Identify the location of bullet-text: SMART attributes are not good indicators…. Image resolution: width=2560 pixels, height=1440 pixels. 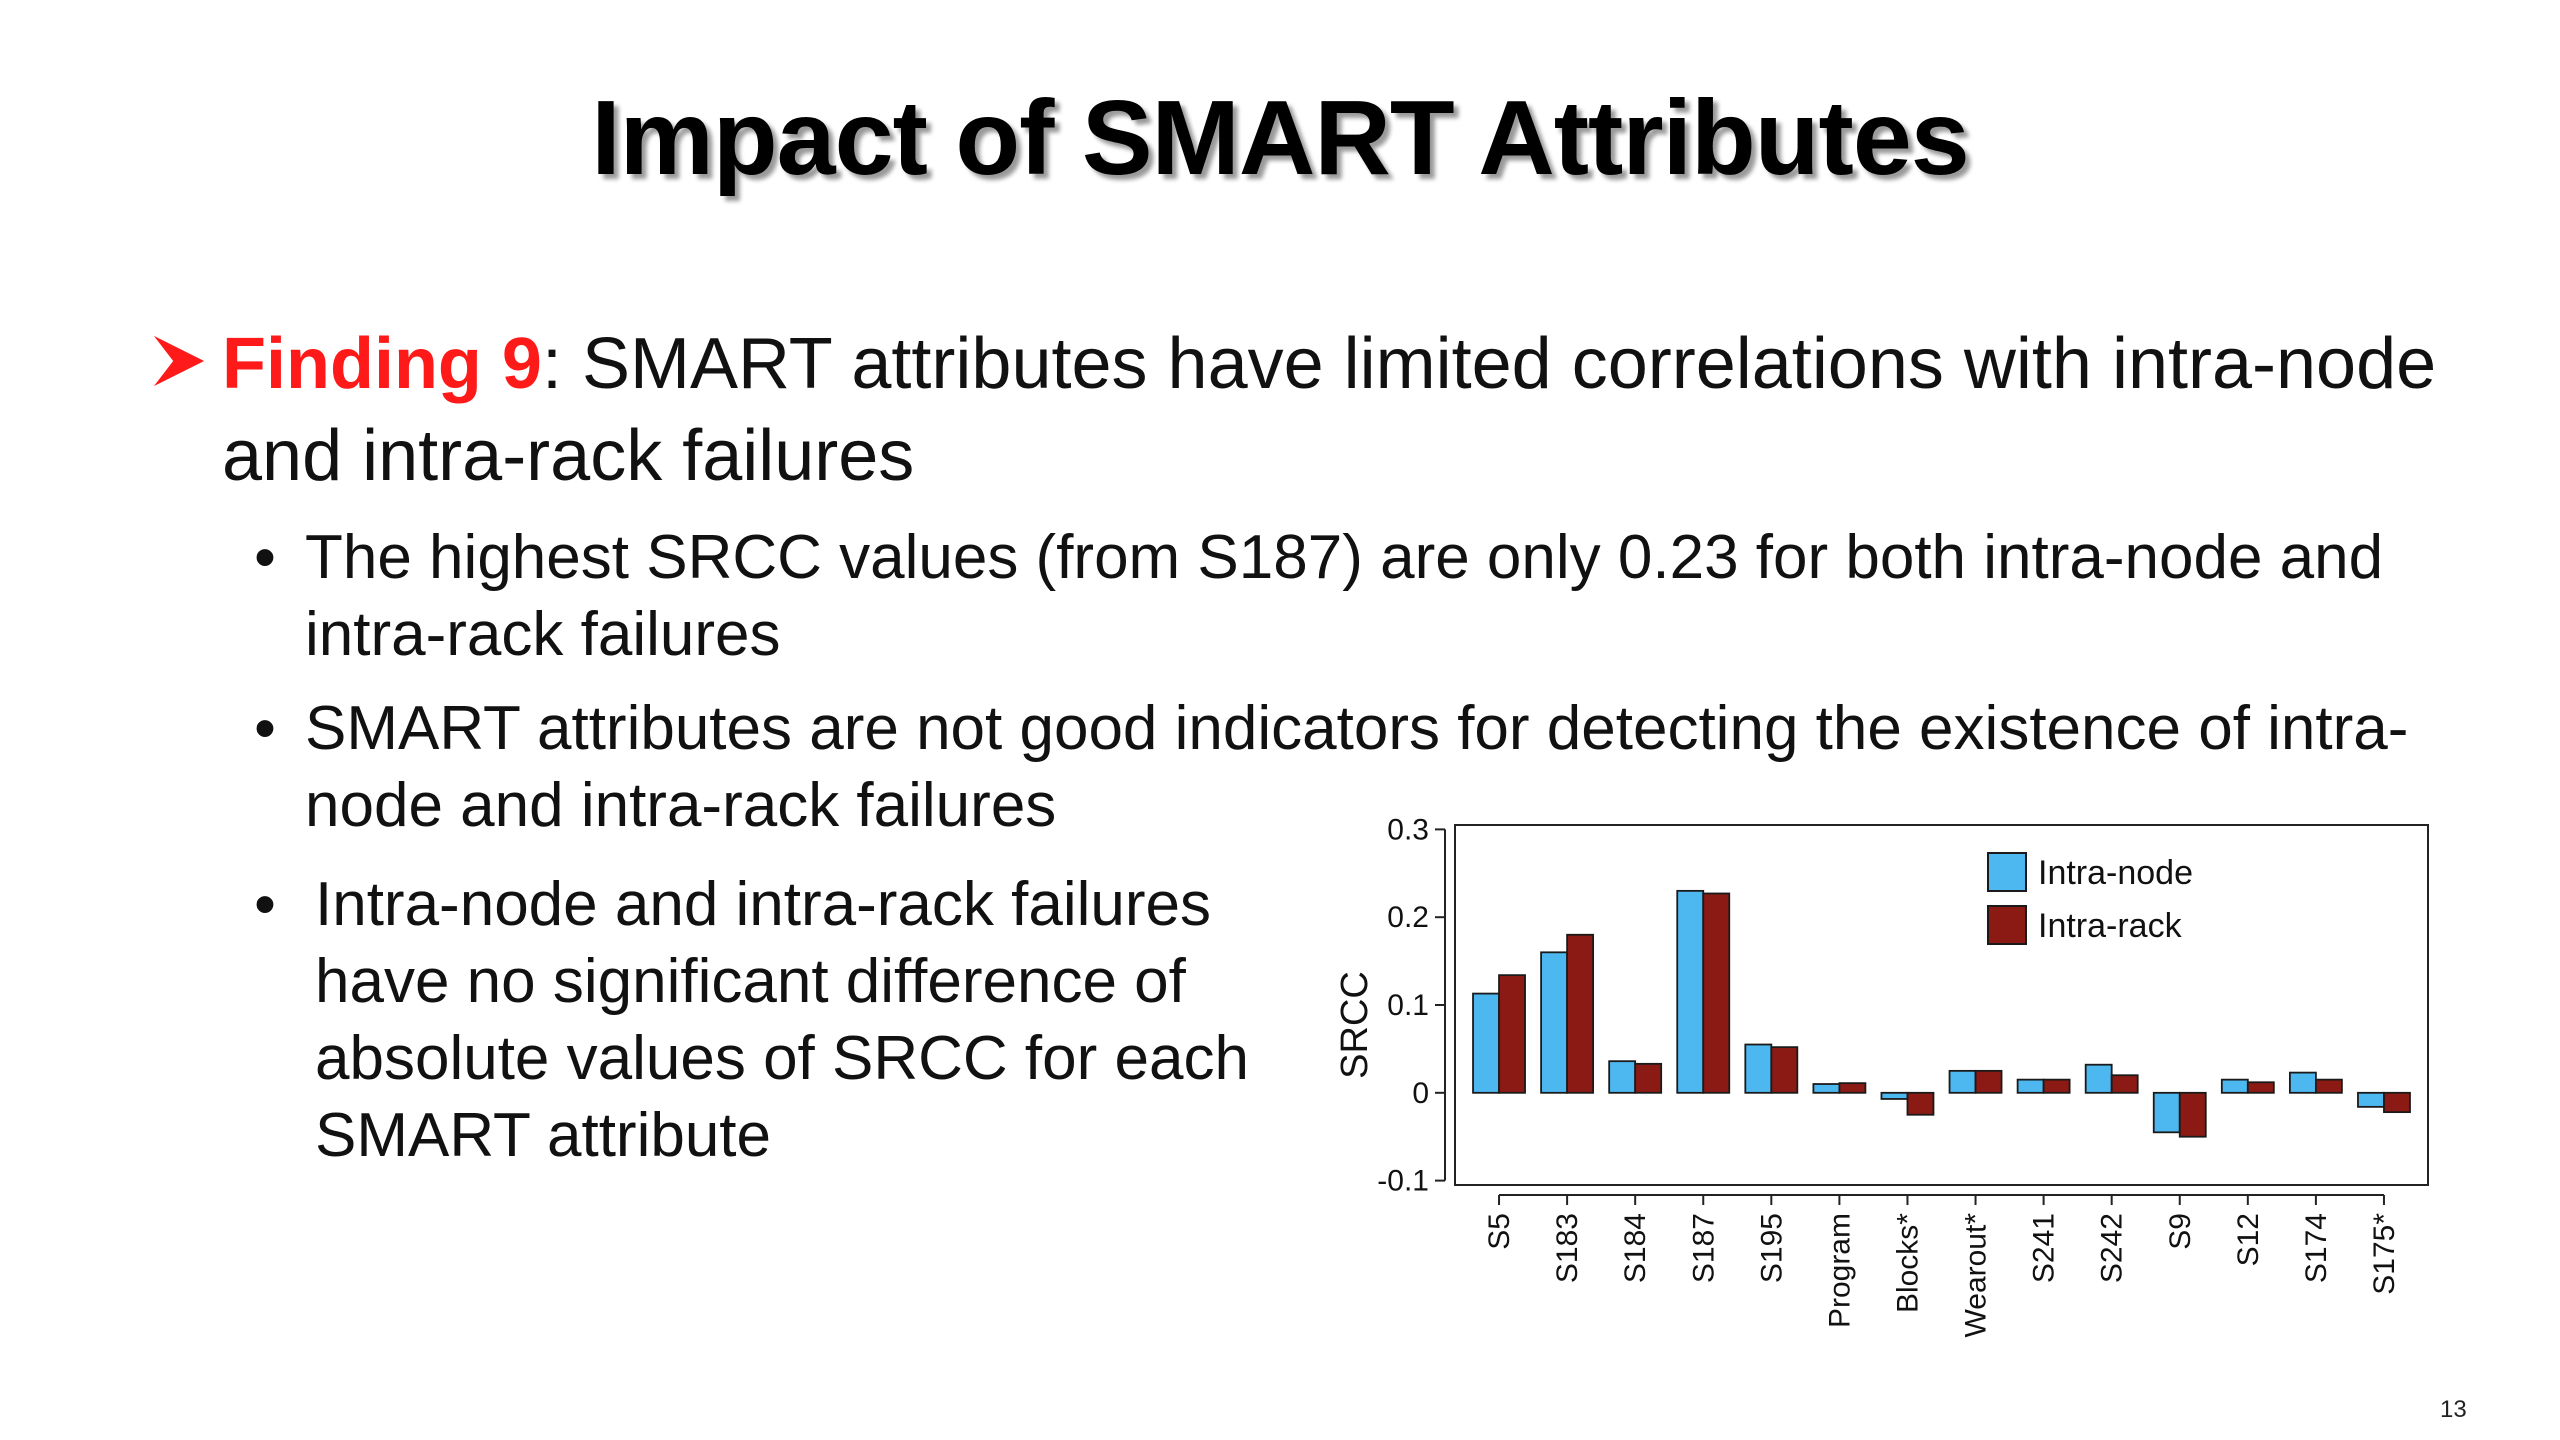
(1357, 767).